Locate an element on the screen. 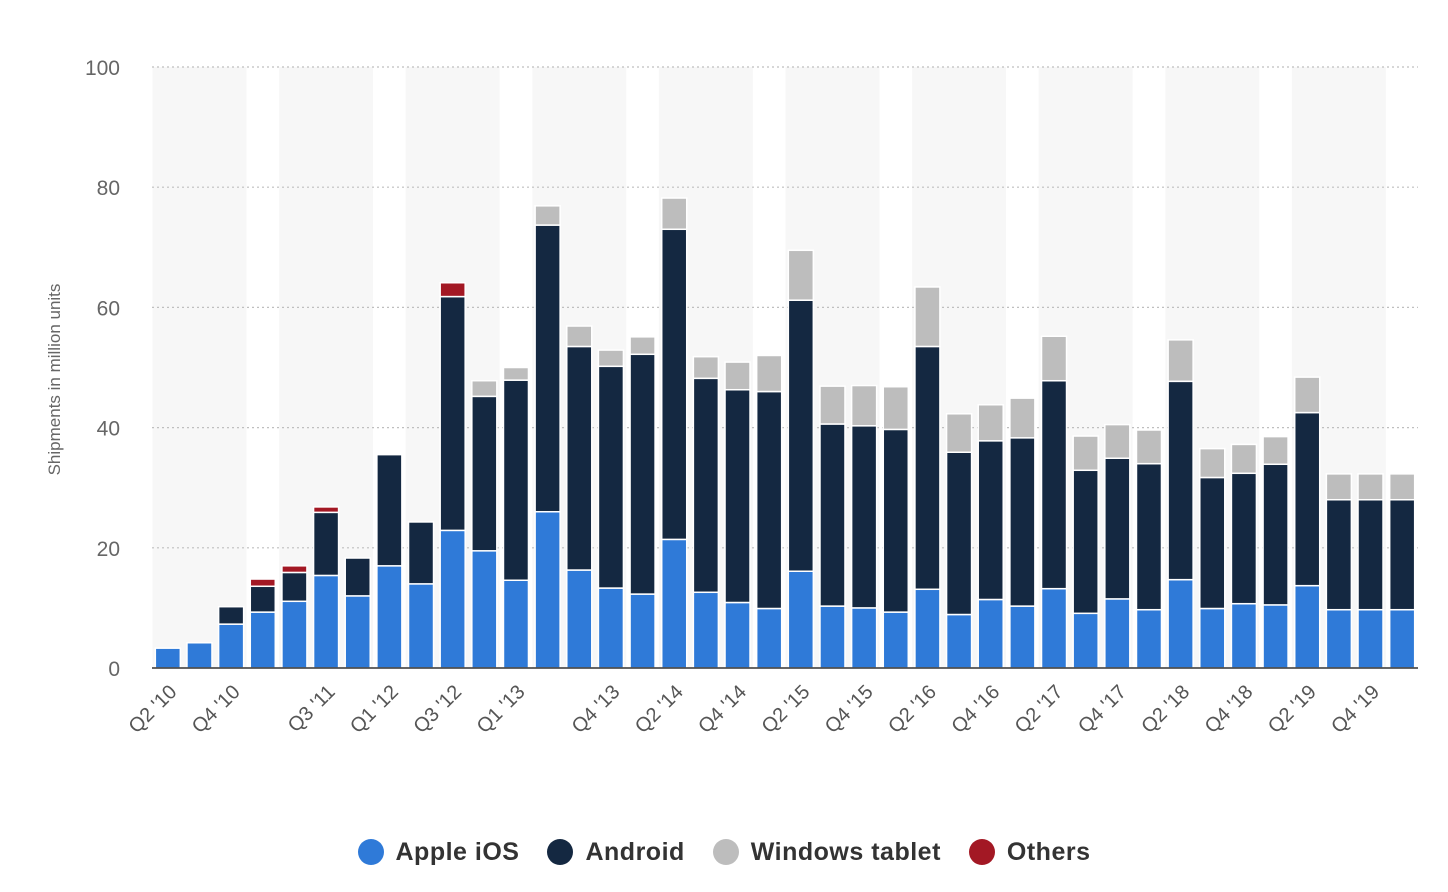 The height and width of the screenshot is (892, 1448). legend-label-android: Android is located at coordinates (635, 851).